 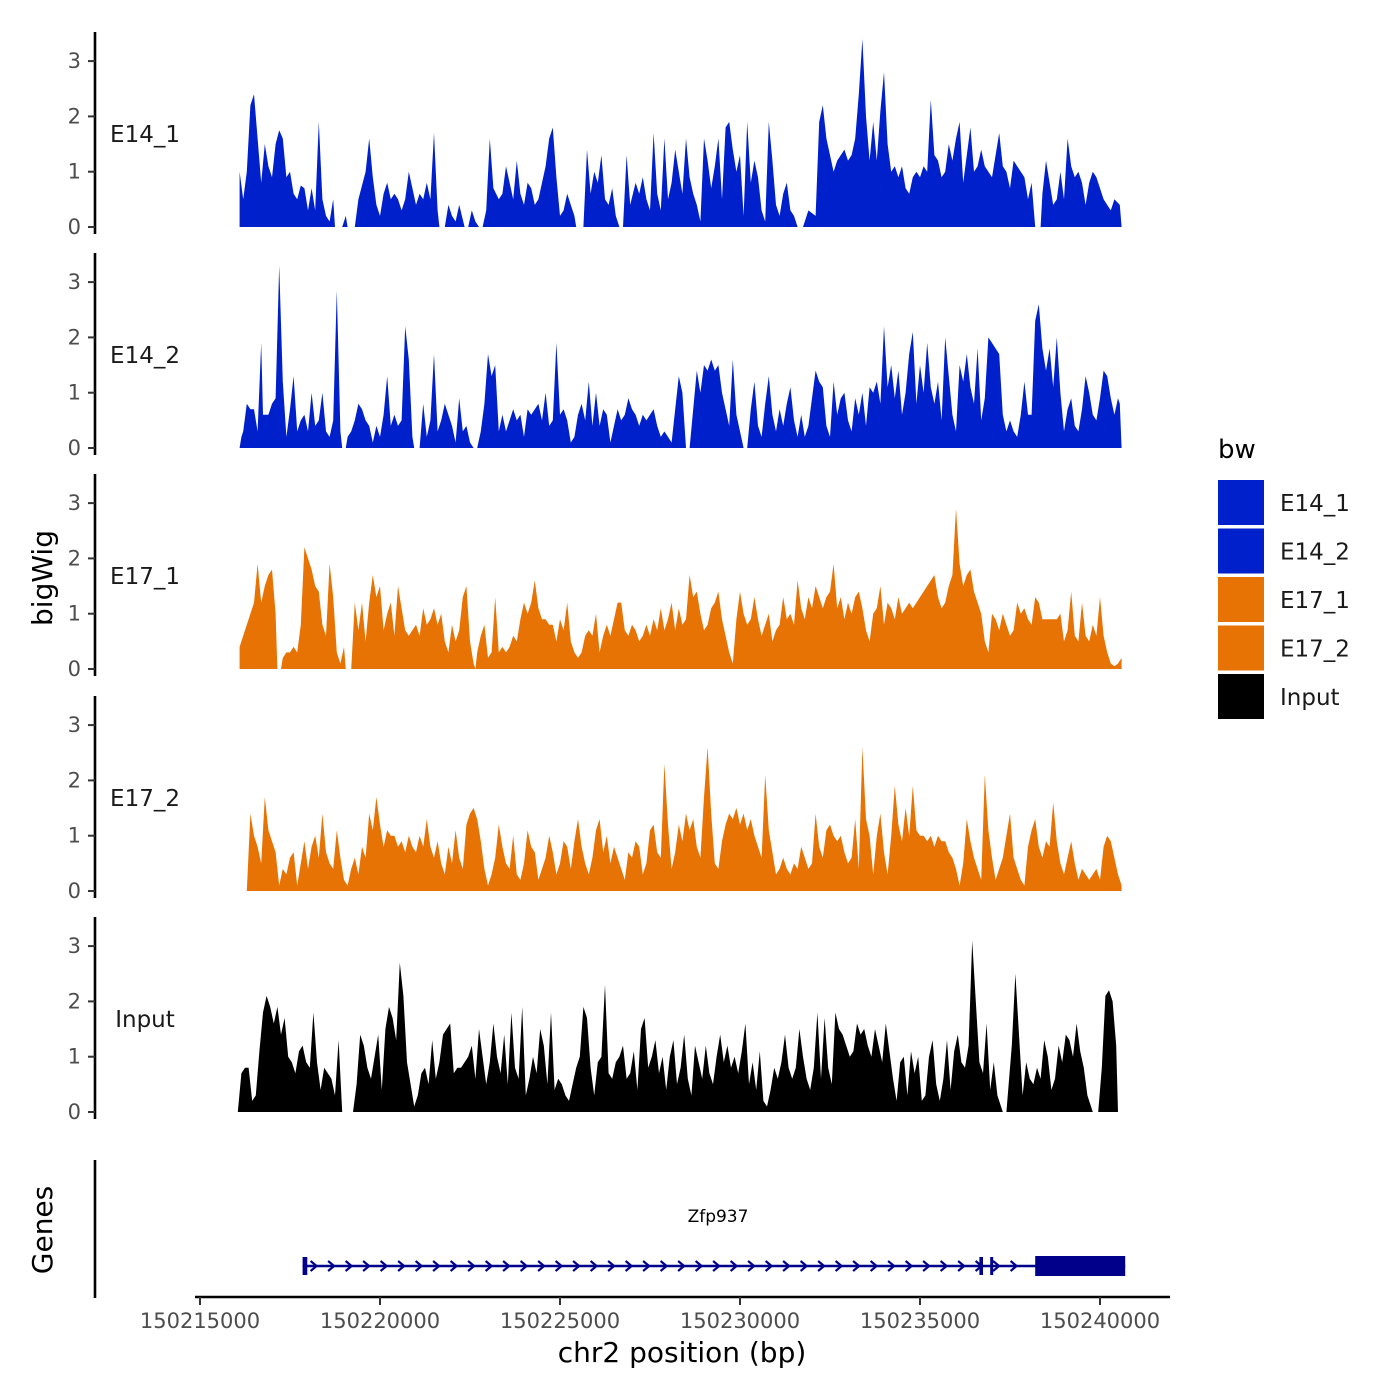 I want to click on legend-entry-e14-1: E14_1, so click(x=1284, y=502).